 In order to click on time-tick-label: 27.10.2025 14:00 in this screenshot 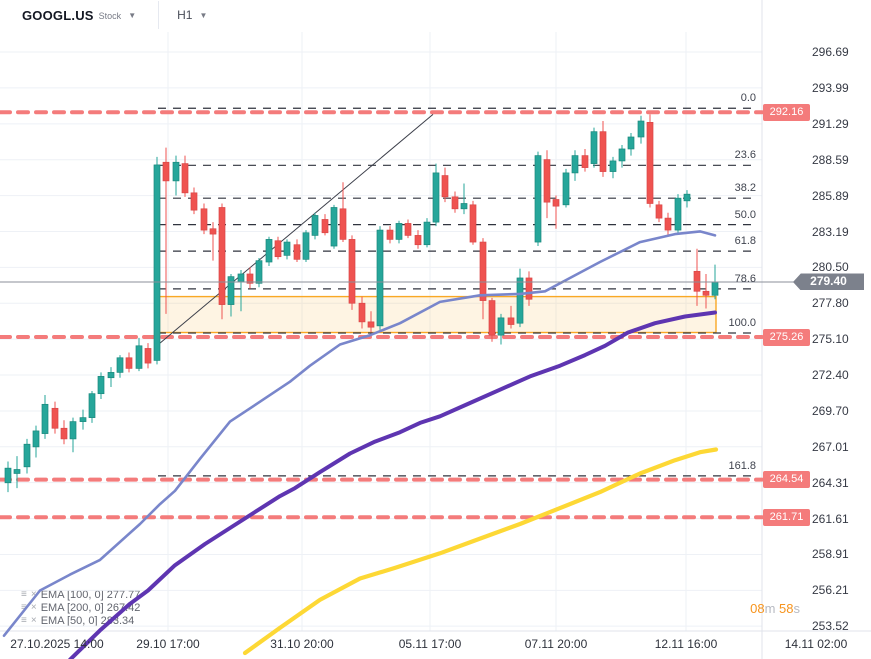, I will do `click(57, 644)`.